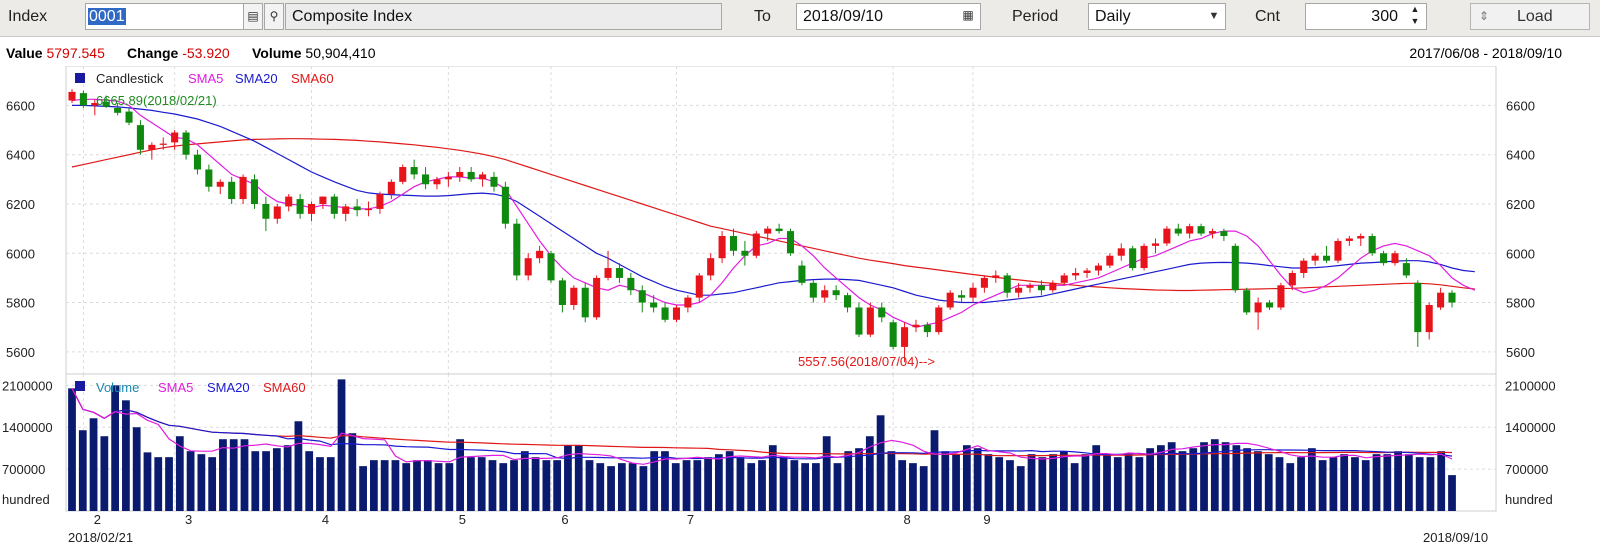 Image resolution: width=1600 pixels, height=560 pixels. I want to click on calendar-icon: ▦, so click(968, 15).